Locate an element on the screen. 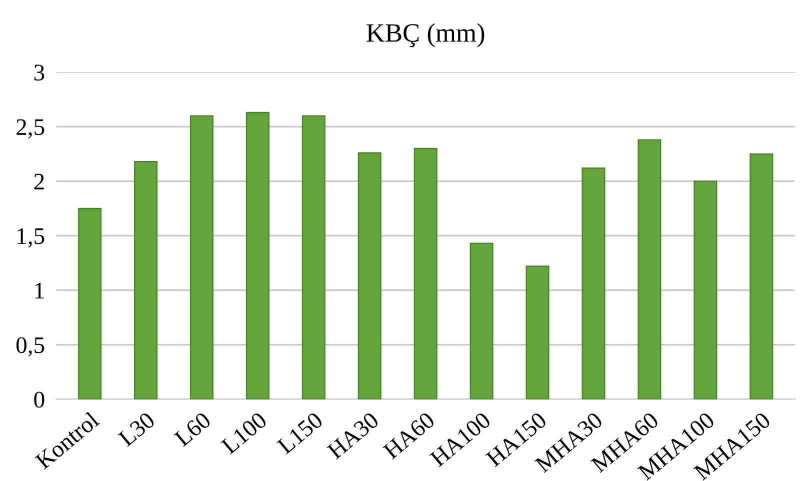 Image resolution: width=803 pixels, height=481 pixels. y-tick-label: 1 is located at coordinates (39, 290).